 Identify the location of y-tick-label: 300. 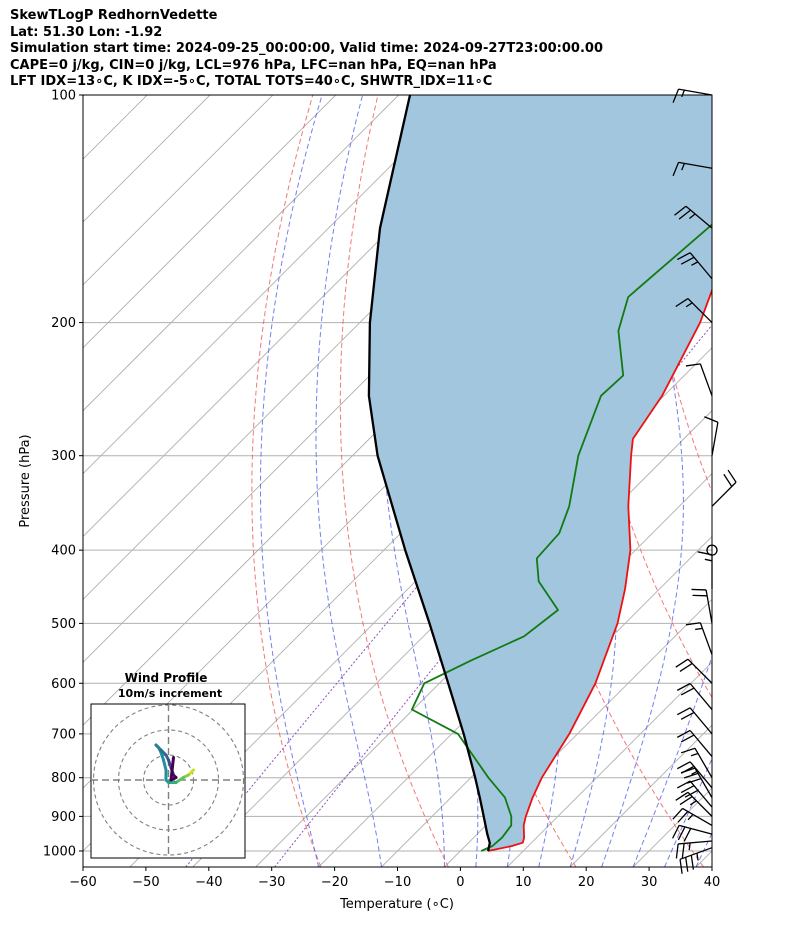
(63, 456).